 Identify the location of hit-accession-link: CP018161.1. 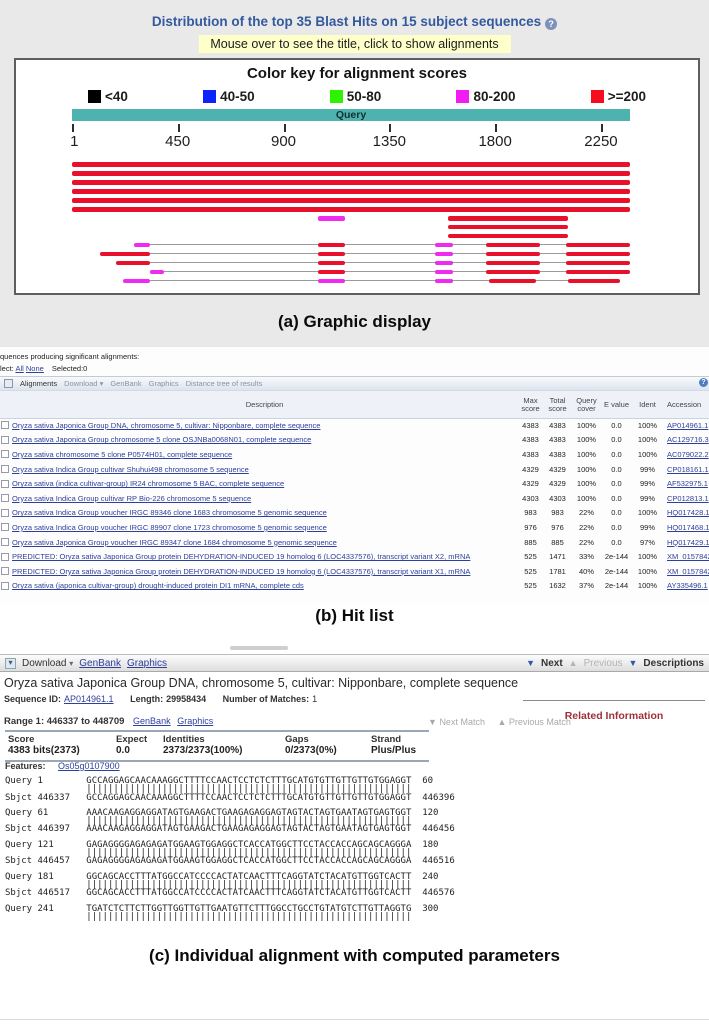
(688, 469).